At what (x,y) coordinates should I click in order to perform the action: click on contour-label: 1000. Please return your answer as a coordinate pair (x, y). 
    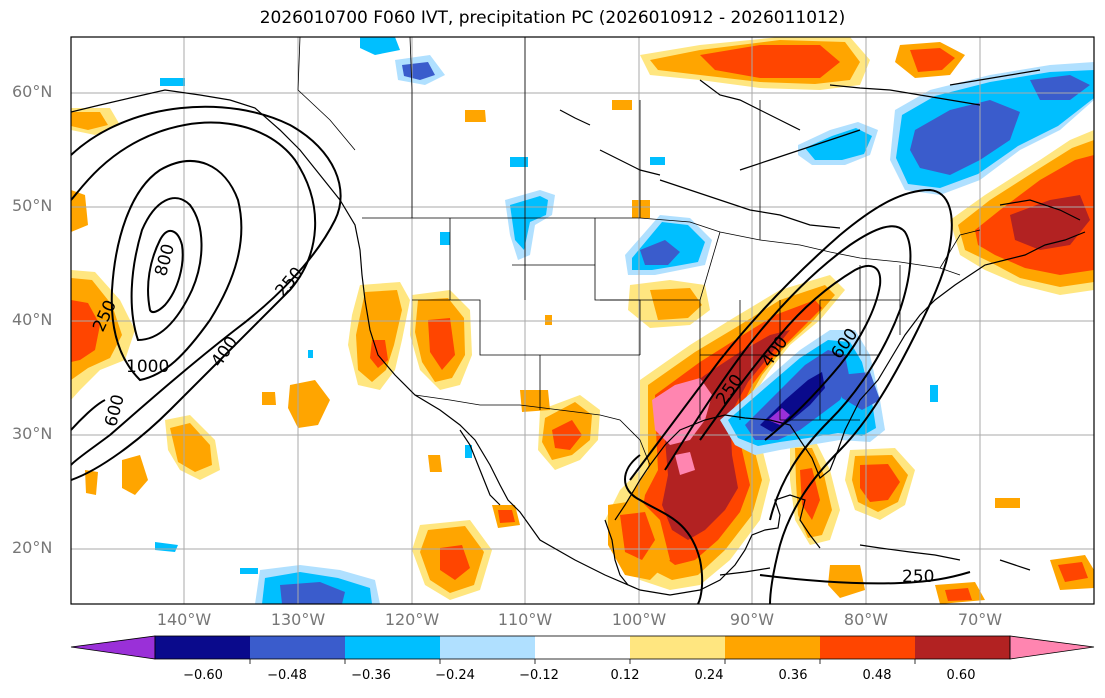
    Looking at the image, I should click on (147, 367).